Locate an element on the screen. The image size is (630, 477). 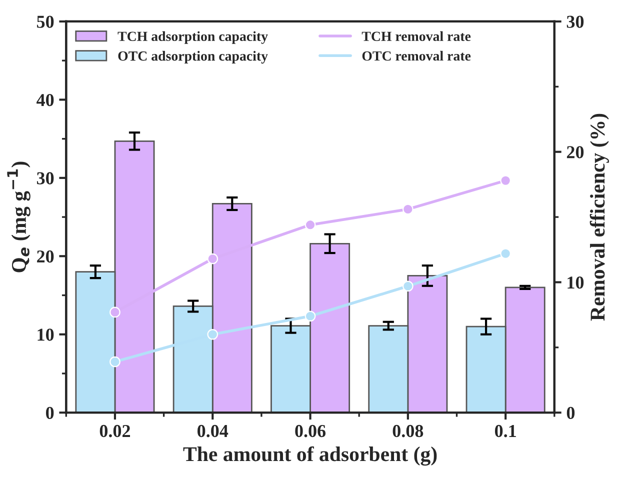
y-axis-title: Q$_{e}$ (mg g$^{−1}$) is located at coordinates (18, 217).